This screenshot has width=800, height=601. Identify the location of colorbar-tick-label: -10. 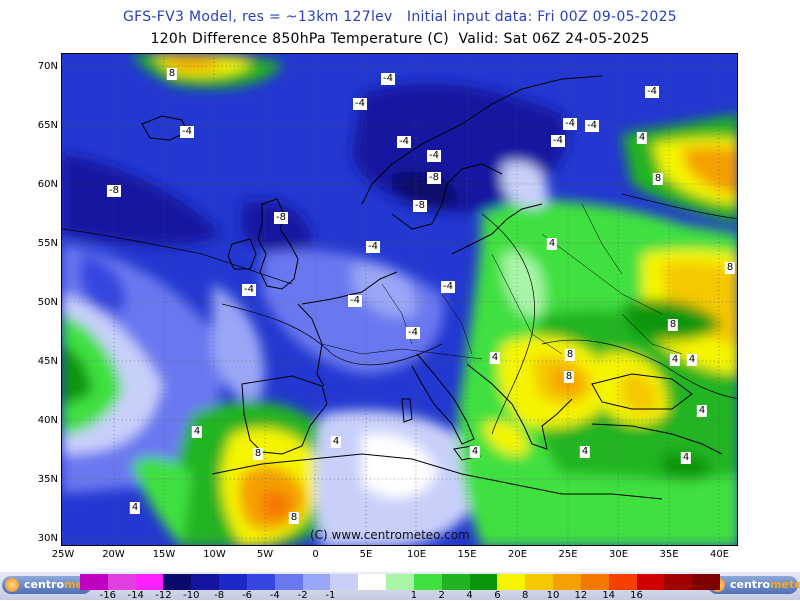
(191, 595).